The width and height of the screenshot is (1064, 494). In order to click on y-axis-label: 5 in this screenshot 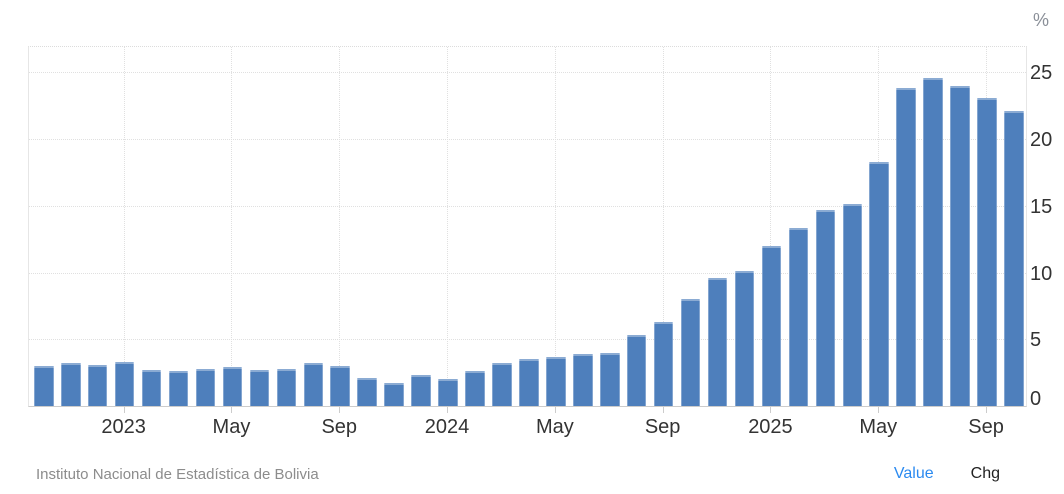, I will do `click(1036, 340)`.